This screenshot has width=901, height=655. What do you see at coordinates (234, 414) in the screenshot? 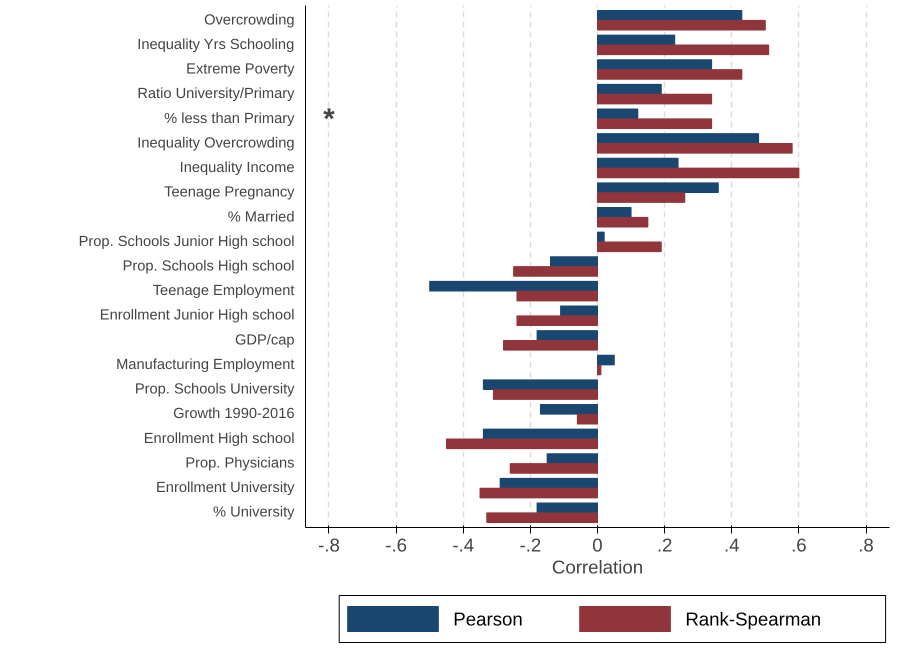
I see `y-tick-label: Growth 1990-2016` at bounding box center [234, 414].